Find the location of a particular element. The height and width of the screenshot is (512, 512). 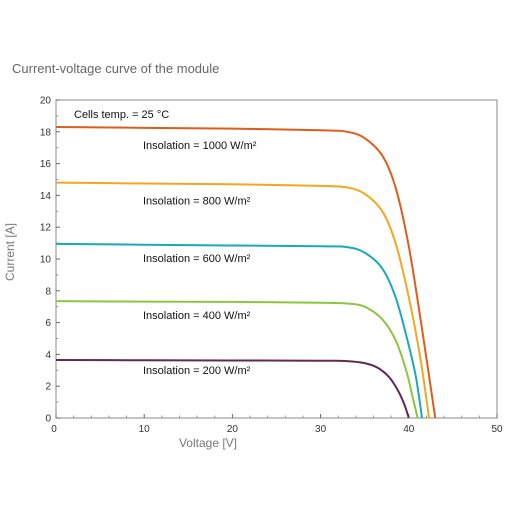

x-tick-label: 30 is located at coordinates (321, 429).